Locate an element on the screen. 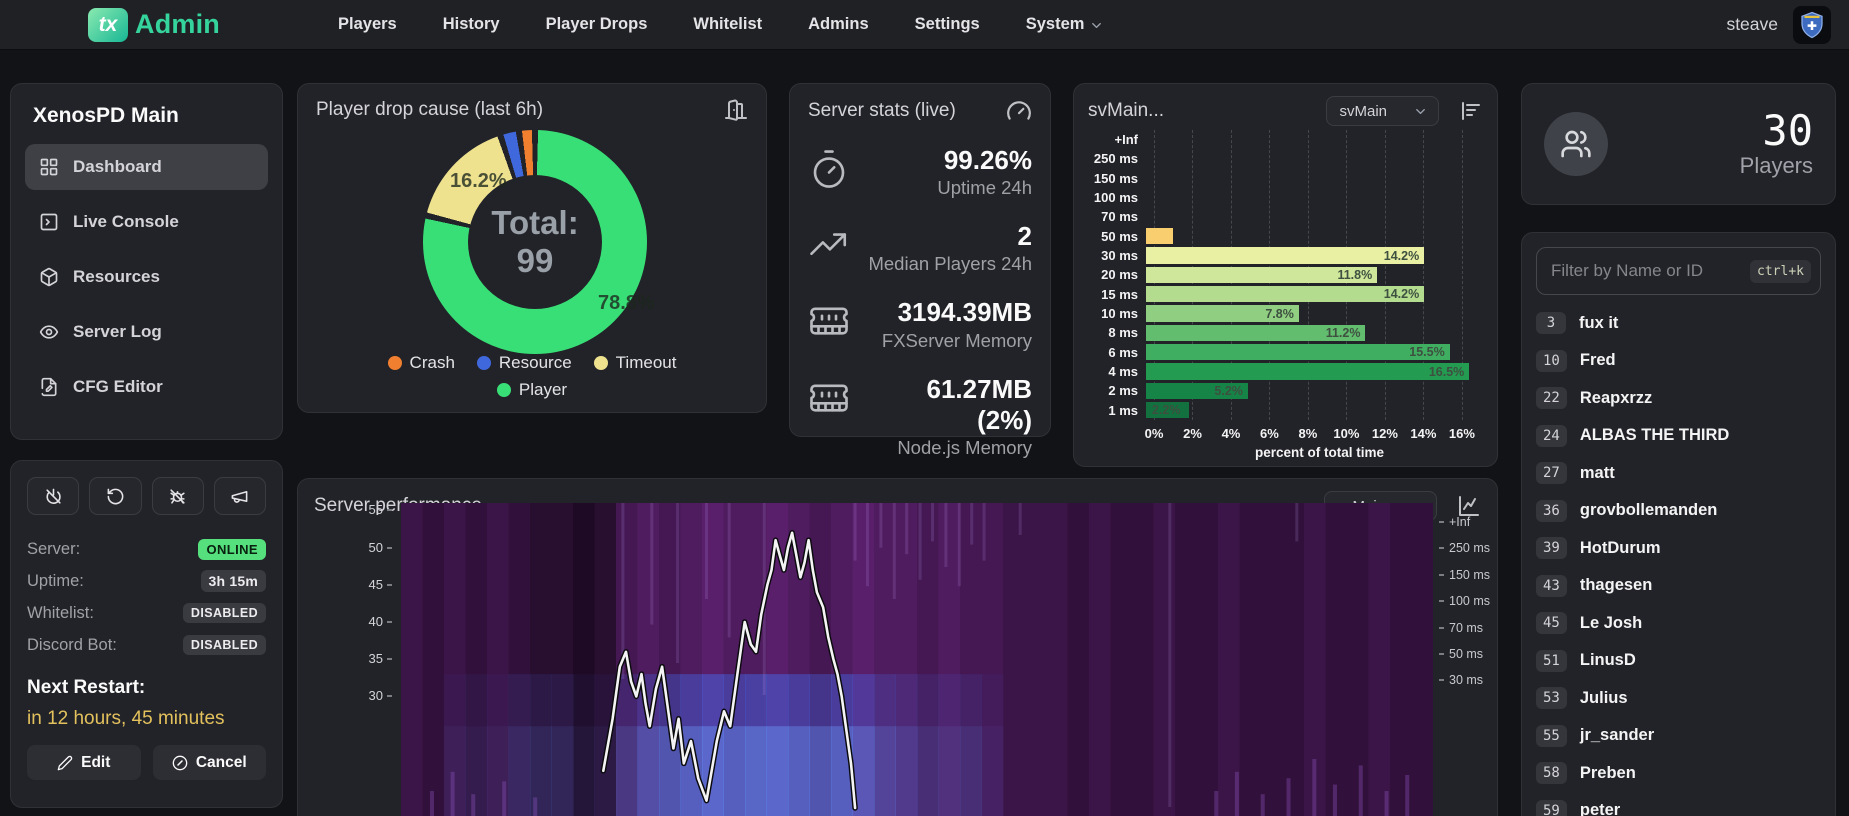 This screenshot has height=816, width=1849. nav-item-settings: Settings is located at coordinates (947, 24).